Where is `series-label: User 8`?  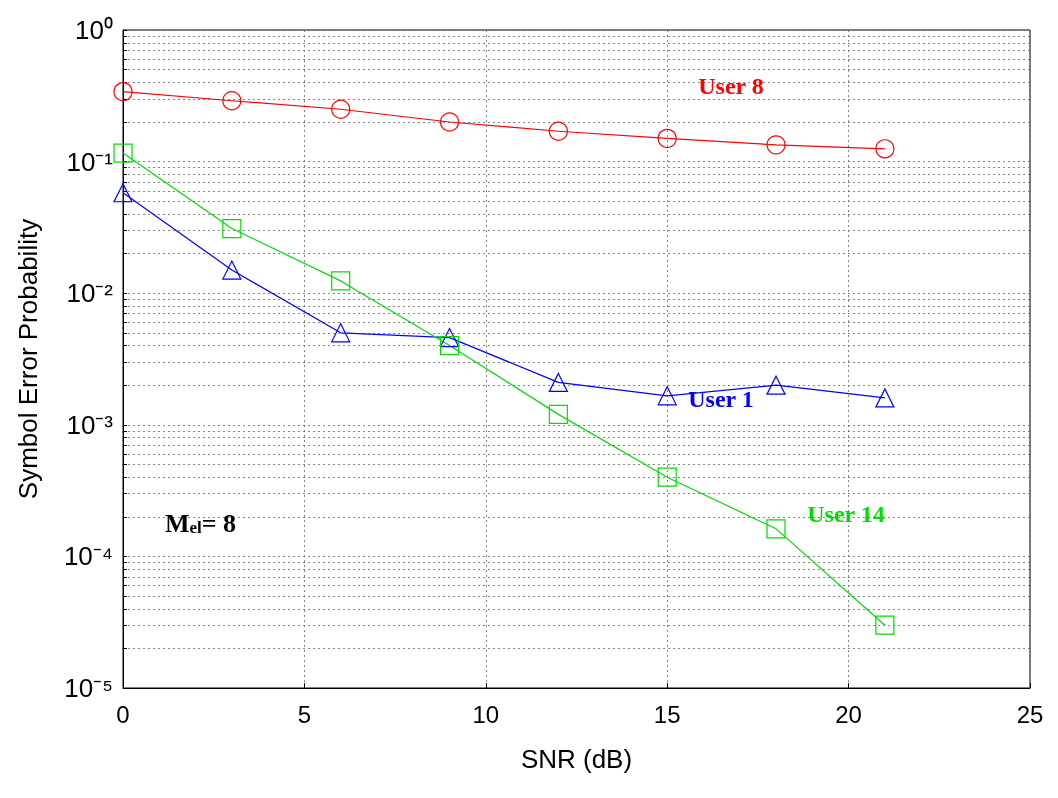 series-label: User 8 is located at coordinates (731, 86).